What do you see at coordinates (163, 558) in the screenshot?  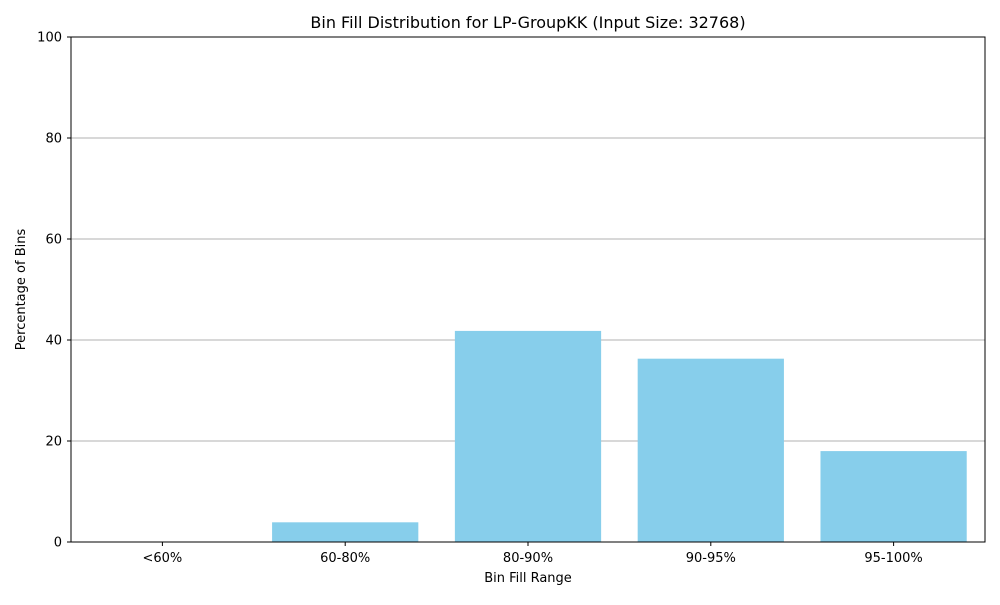 I see `x-tick-label: <60%` at bounding box center [163, 558].